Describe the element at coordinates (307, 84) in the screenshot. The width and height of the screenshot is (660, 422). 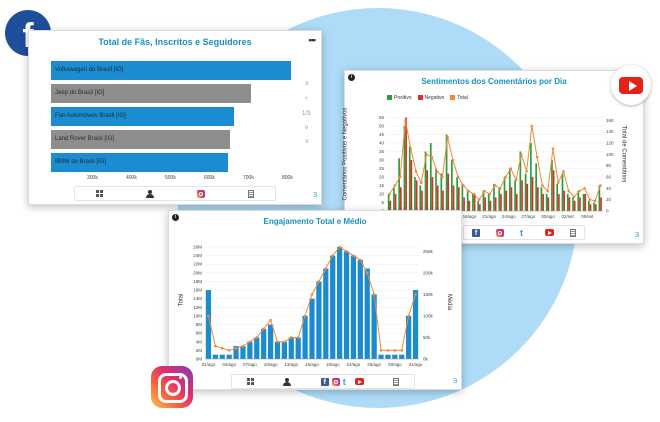
I see `side-control-menu: ≡` at that location.